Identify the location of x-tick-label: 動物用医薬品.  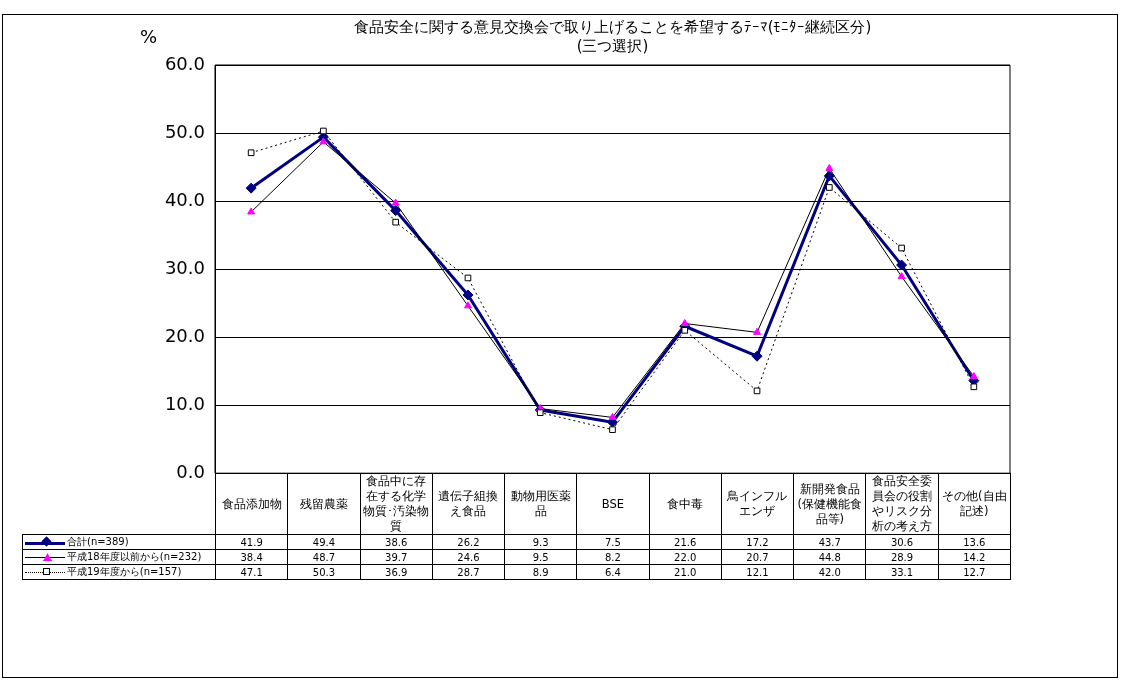
(540, 504).